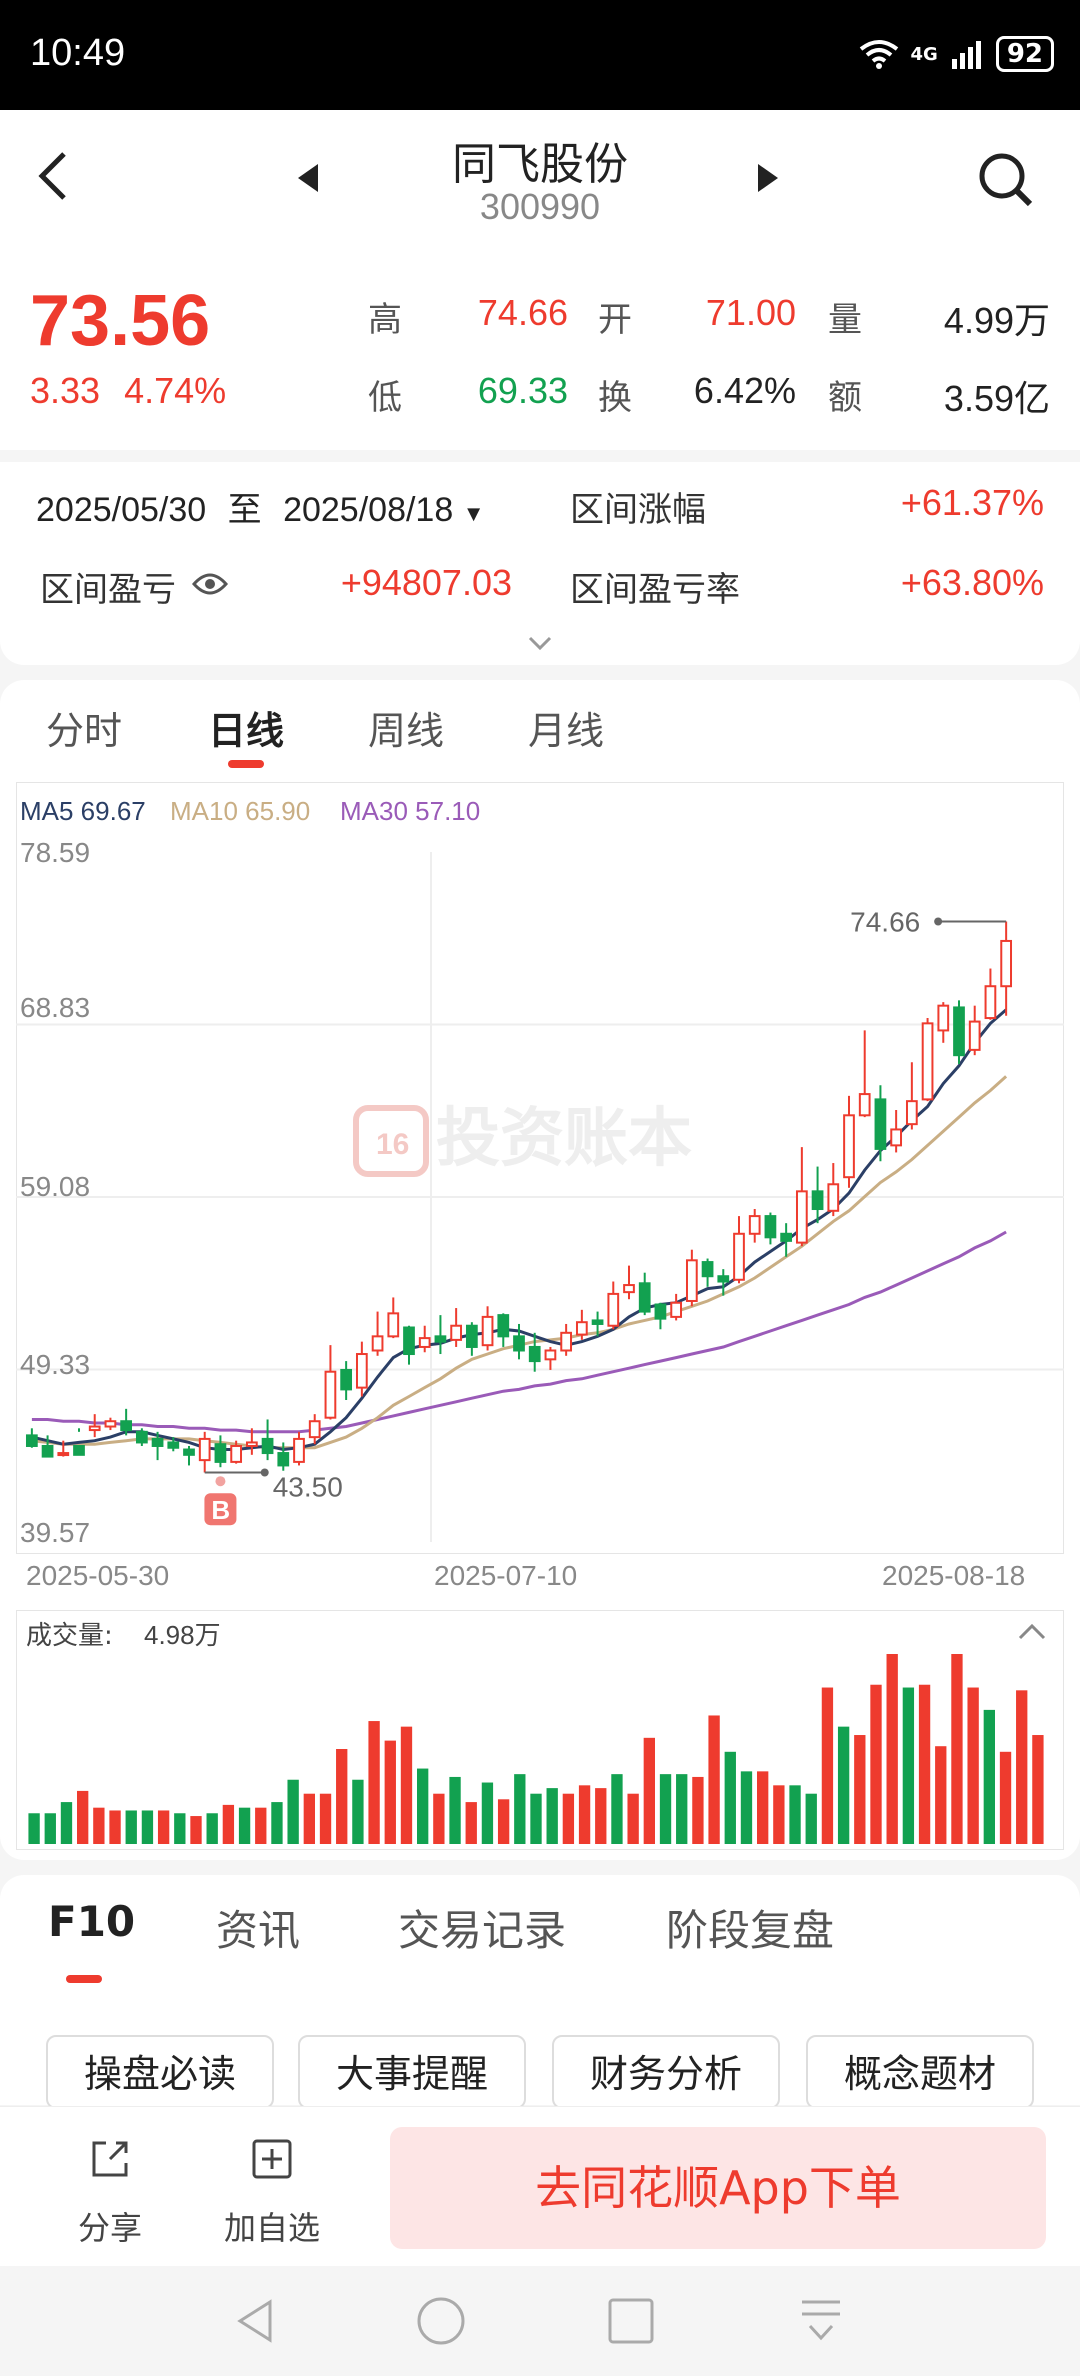 The height and width of the screenshot is (2376, 1080). What do you see at coordinates (264, 1472) in the screenshot?
I see `min-price-dot` at bounding box center [264, 1472].